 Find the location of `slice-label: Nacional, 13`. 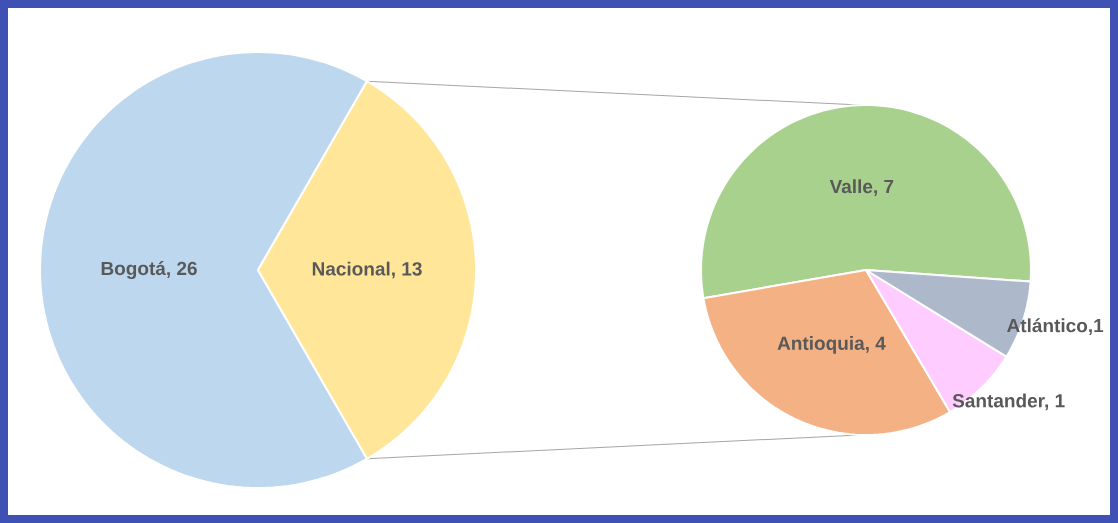

slice-label: Nacional, 13 is located at coordinates (367, 270).